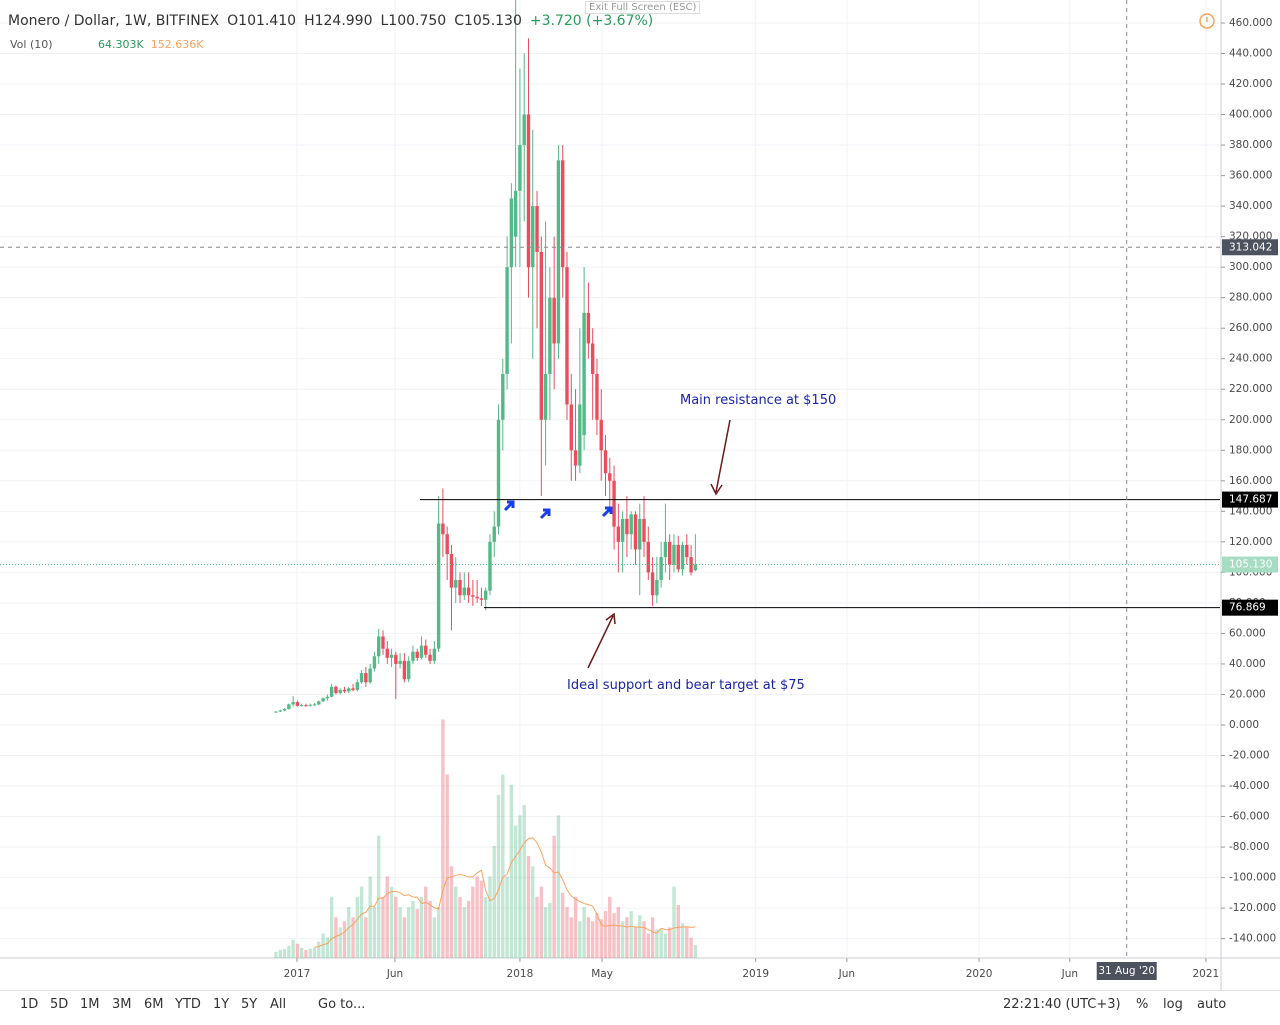  Describe the element at coordinates (1142, 1004) in the screenshot. I see `percent-toggle: %` at that location.